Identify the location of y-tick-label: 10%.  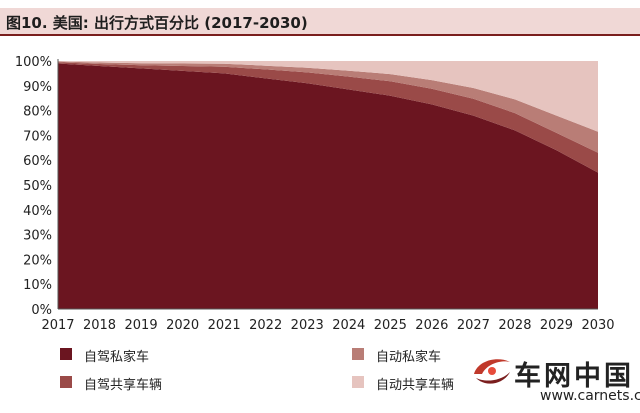
(37, 285).